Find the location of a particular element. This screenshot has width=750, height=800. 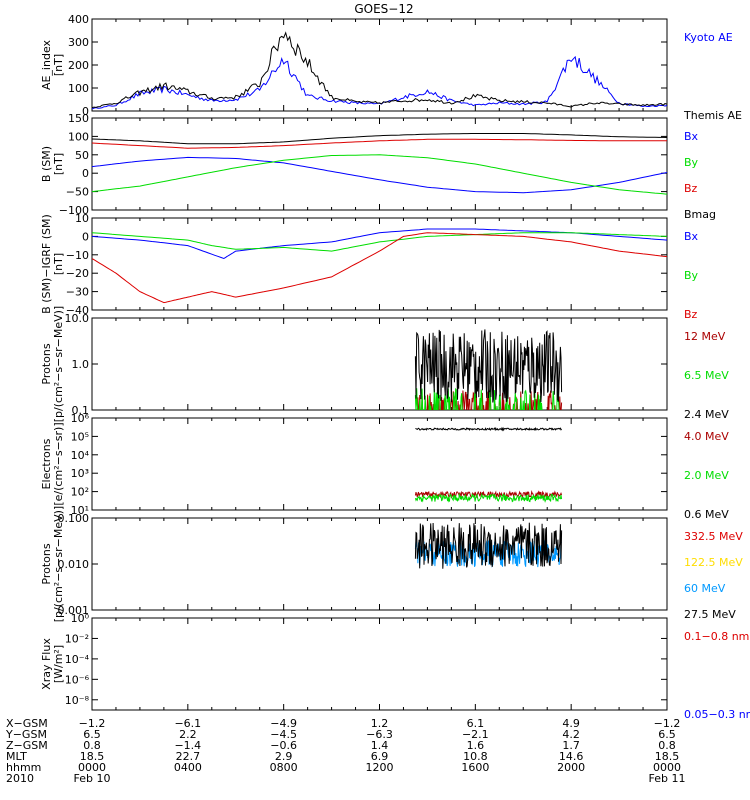

ephemeris-value: 22.7 is located at coordinates (188, 756).